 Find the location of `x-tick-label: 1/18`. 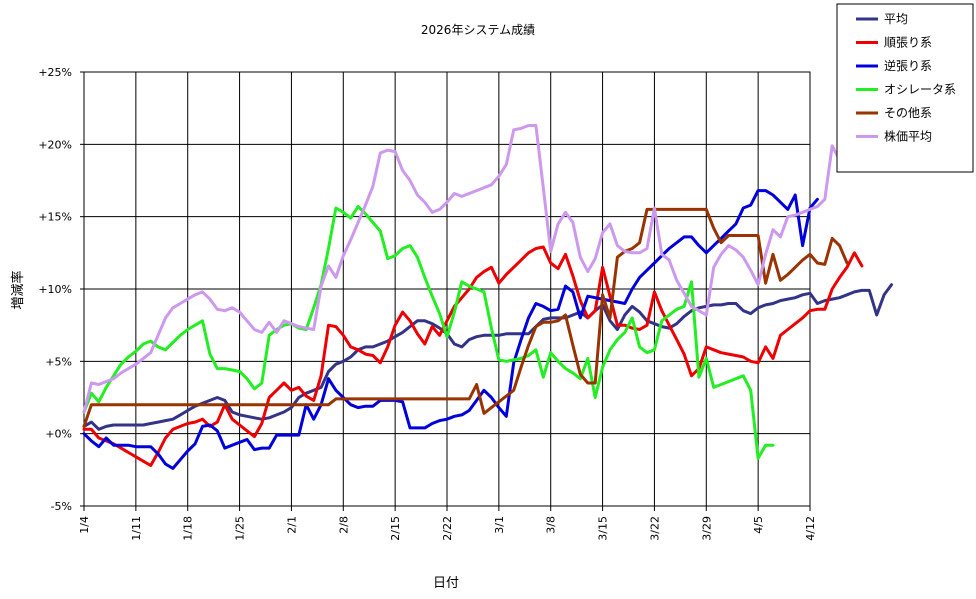

x-tick-label: 1/18 is located at coordinates (188, 528).